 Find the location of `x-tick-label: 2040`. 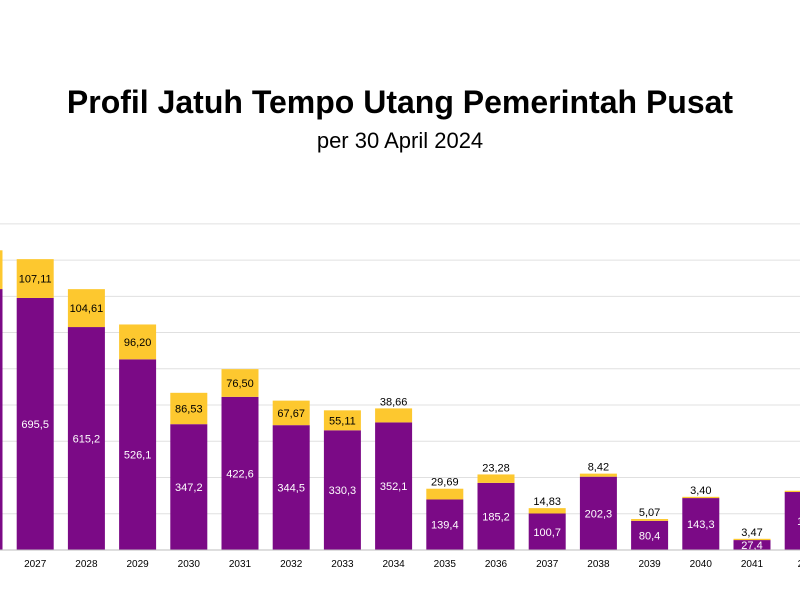

x-tick-label: 2040 is located at coordinates (701, 564).